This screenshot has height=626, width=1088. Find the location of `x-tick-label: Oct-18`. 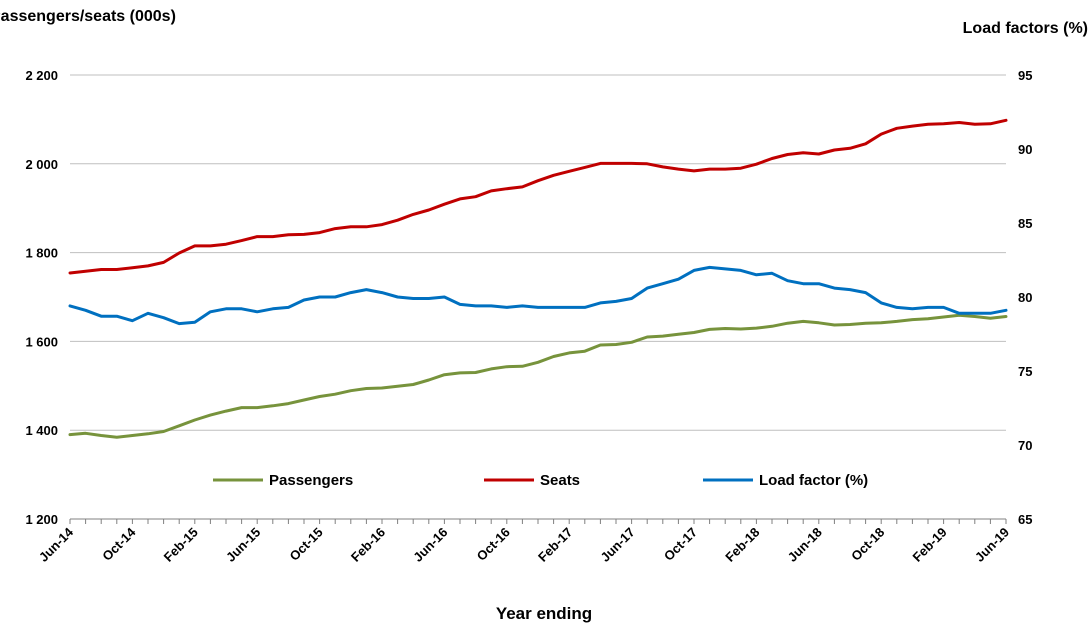

x-tick-label: Oct-18 is located at coordinates (867, 544).